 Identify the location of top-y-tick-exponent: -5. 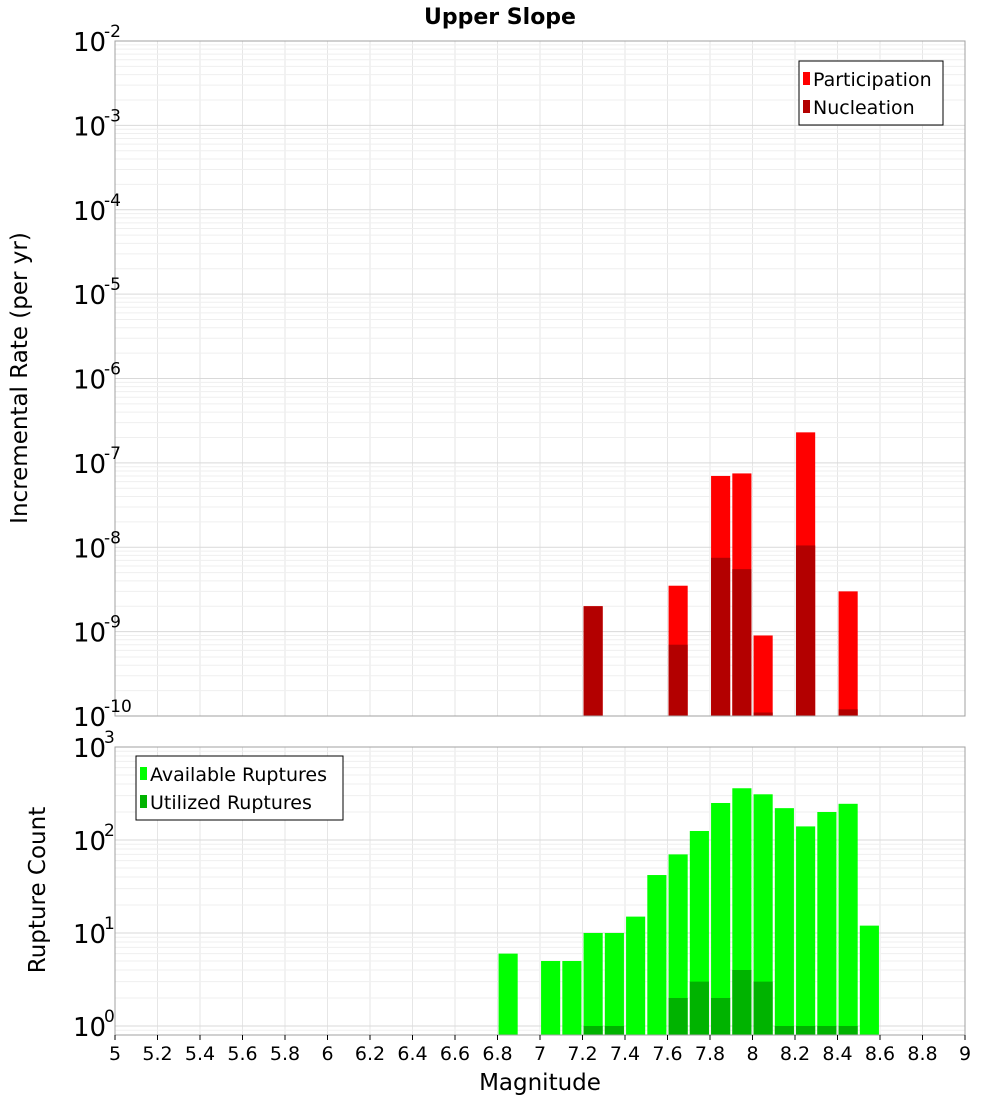
(112, 285).